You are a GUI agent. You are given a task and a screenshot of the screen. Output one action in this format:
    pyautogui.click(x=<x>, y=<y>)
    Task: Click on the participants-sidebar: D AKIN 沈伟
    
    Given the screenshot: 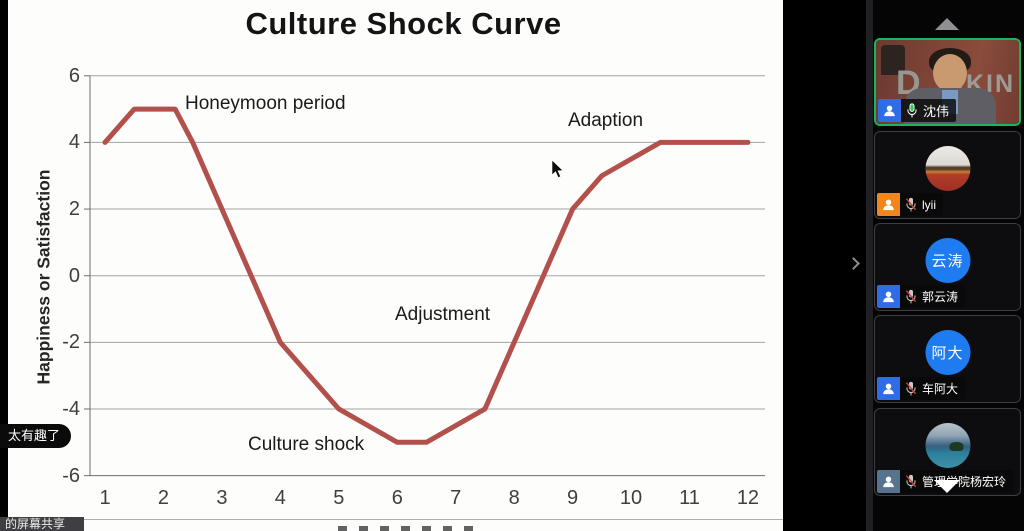 What is the action you would take?
    pyautogui.click(x=948, y=265)
    